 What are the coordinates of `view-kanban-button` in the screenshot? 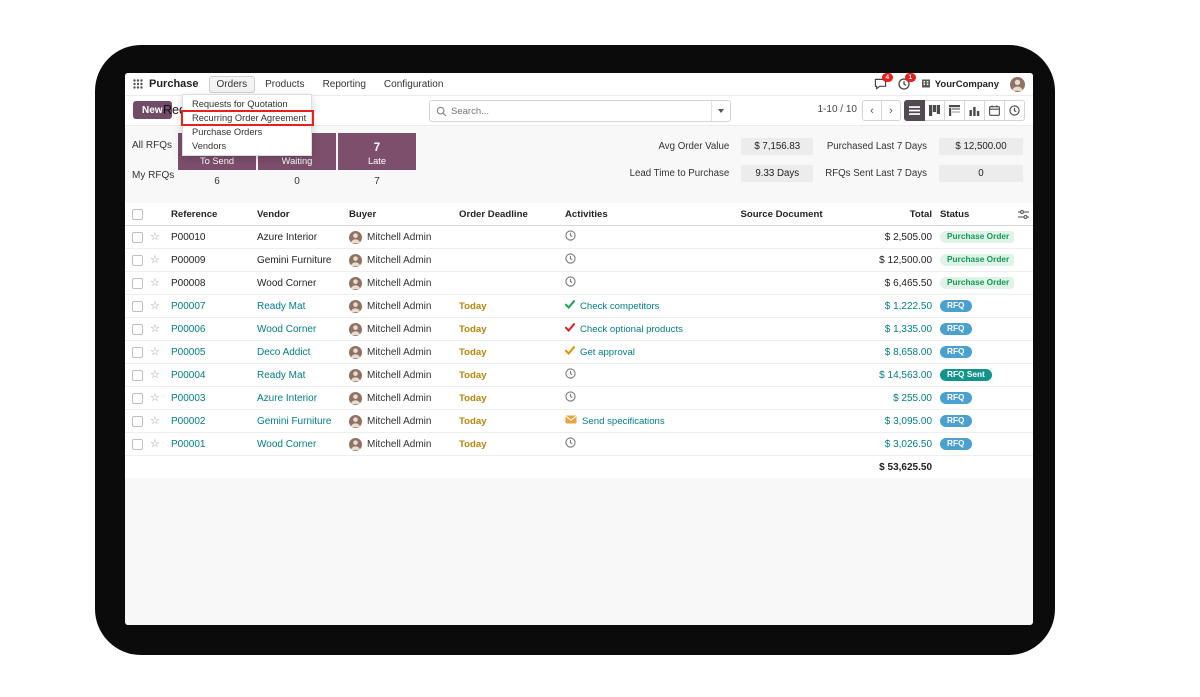 It's located at (935, 110).